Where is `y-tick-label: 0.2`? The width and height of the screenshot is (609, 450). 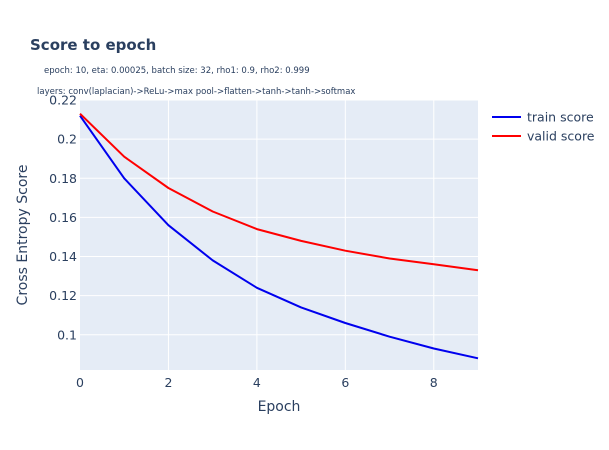 y-tick-label: 0.2 is located at coordinates (67, 139).